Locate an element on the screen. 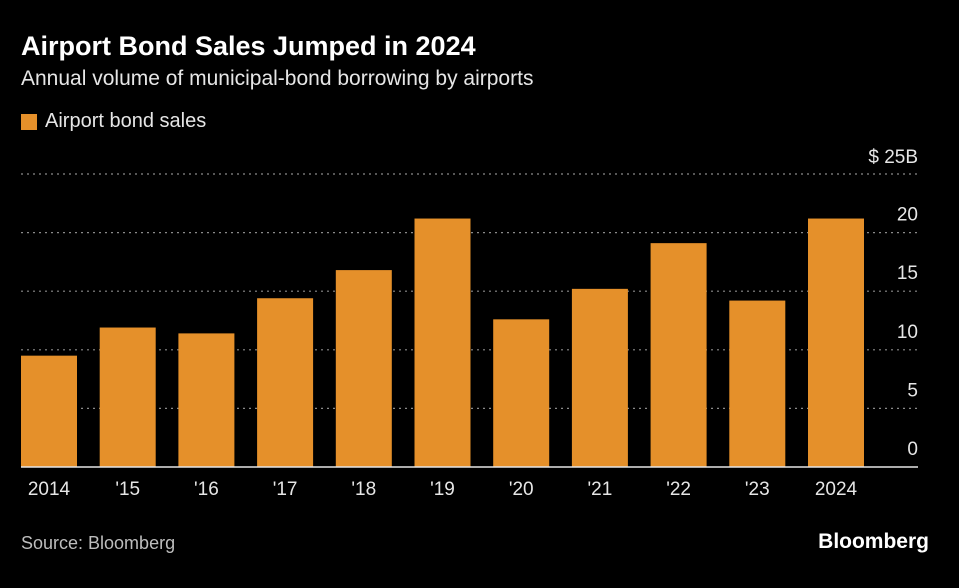 The height and width of the screenshot is (588, 959). x-tick-label: 2014 is located at coordinates (49, 489).